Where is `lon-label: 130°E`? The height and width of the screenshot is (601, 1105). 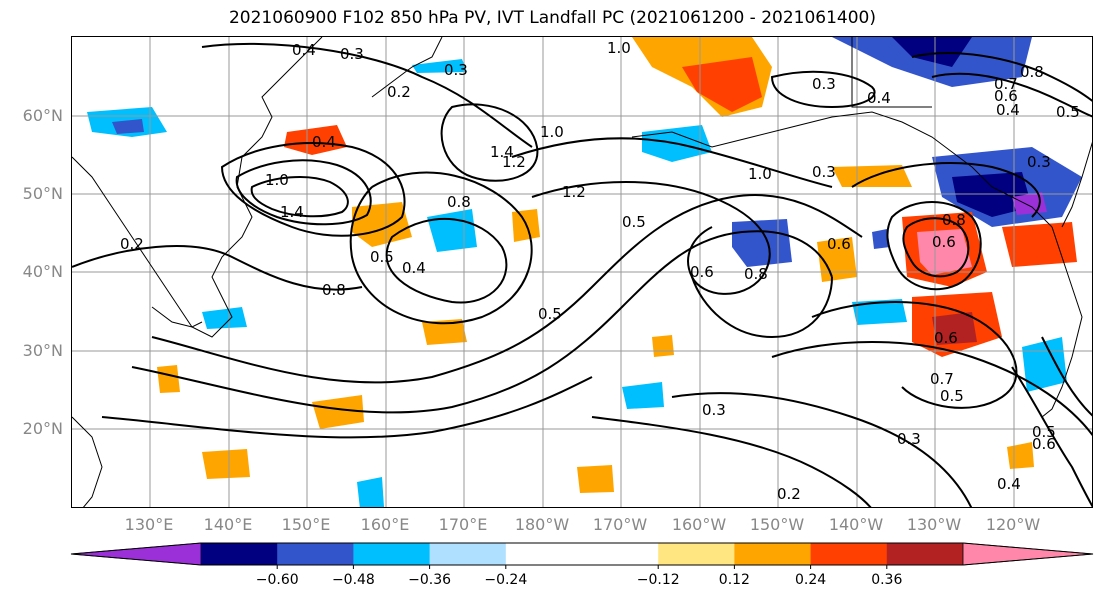
lon-label: 130°E is located at coordinates (149, 524).